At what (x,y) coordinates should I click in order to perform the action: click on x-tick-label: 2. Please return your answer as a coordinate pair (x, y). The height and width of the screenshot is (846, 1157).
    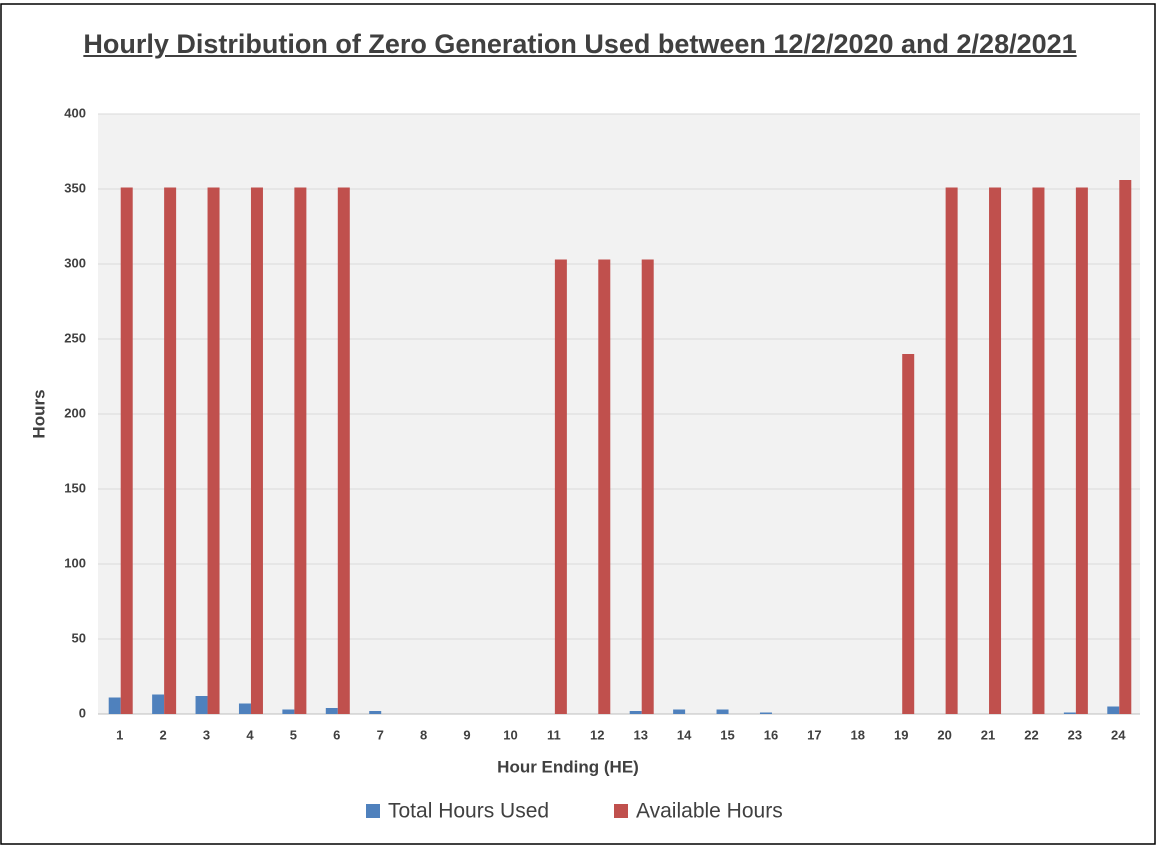
    Looking at the image, I should click on (163, 734).